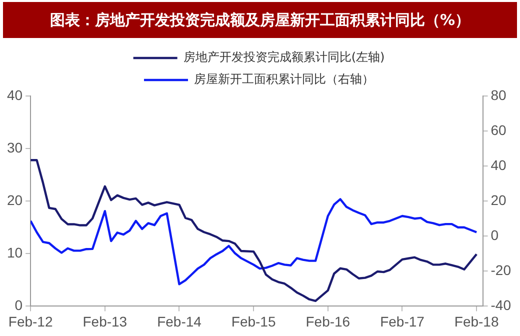 The width and height of the screenshot is (520, 336). What do you see at coordinates (14, 147) in the screenshot?
I see `y-tick-label: 30` at bounding box center [14, 147].